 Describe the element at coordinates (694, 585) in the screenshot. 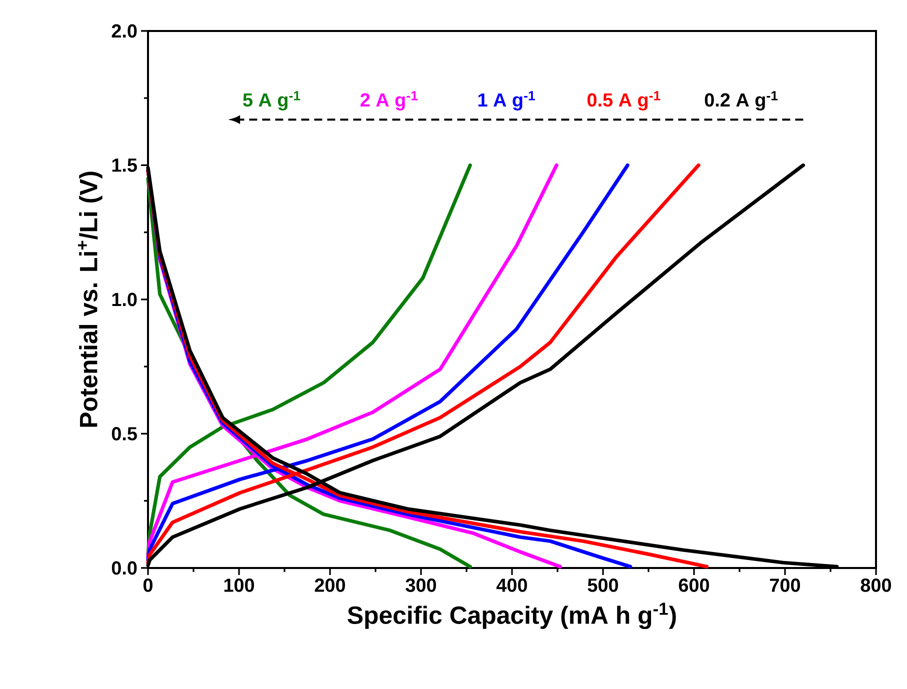

I see `x-tick-label: 600` at that location.